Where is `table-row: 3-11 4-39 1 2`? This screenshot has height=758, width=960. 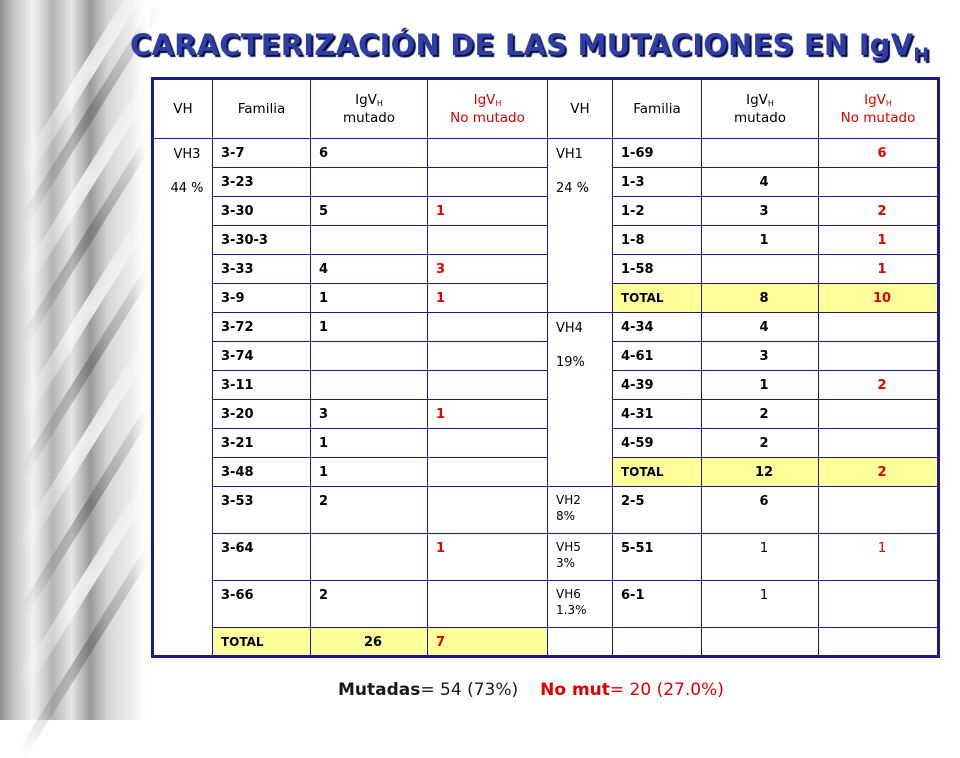
table-row: 3-11 4-39 1 2 is located at coordinates (546, 385).